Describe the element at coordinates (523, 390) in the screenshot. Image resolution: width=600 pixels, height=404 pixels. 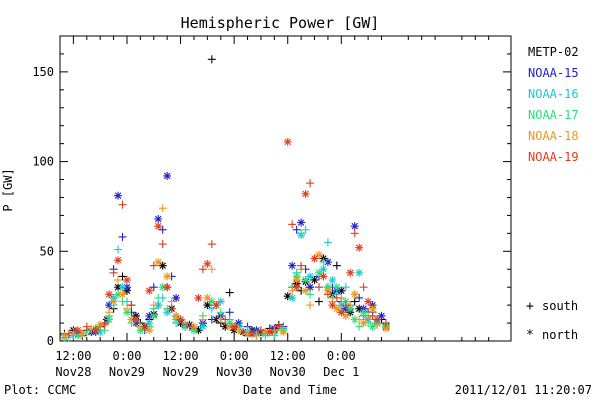
I see `footer-timestamp: 2011/12/01 11:20:07` at that location.